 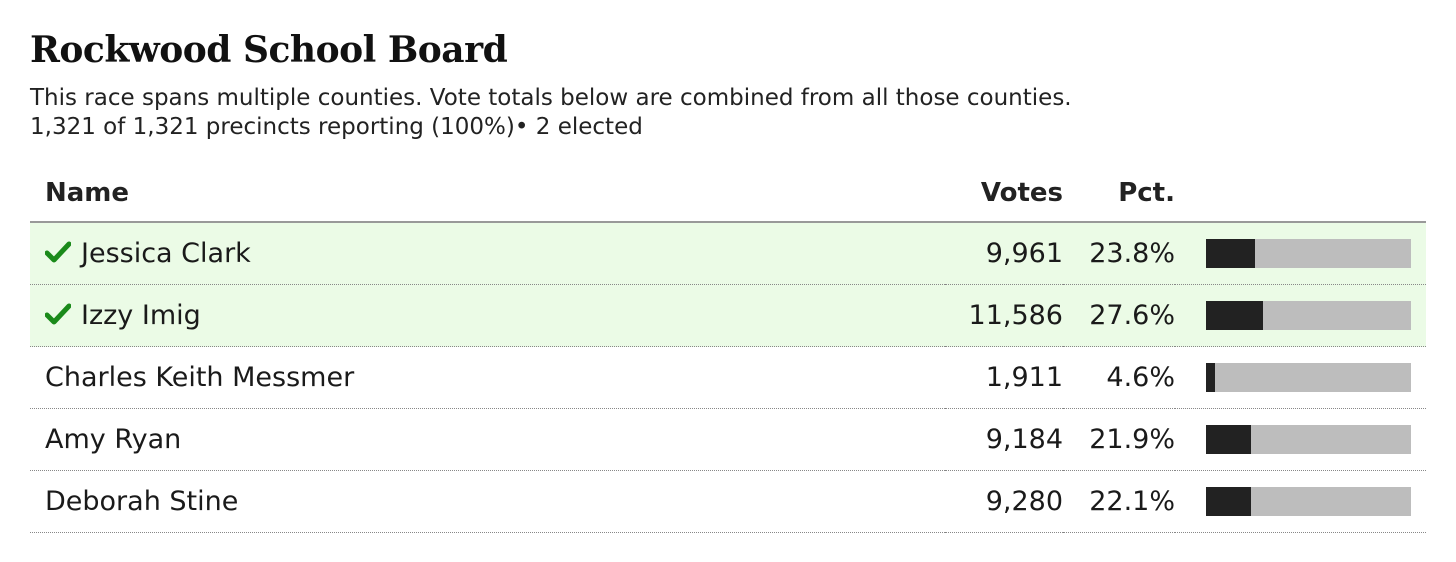 I want to click on candidate-row: Jessica Clark 9,961 23.8%, so click(x=728, y=253).